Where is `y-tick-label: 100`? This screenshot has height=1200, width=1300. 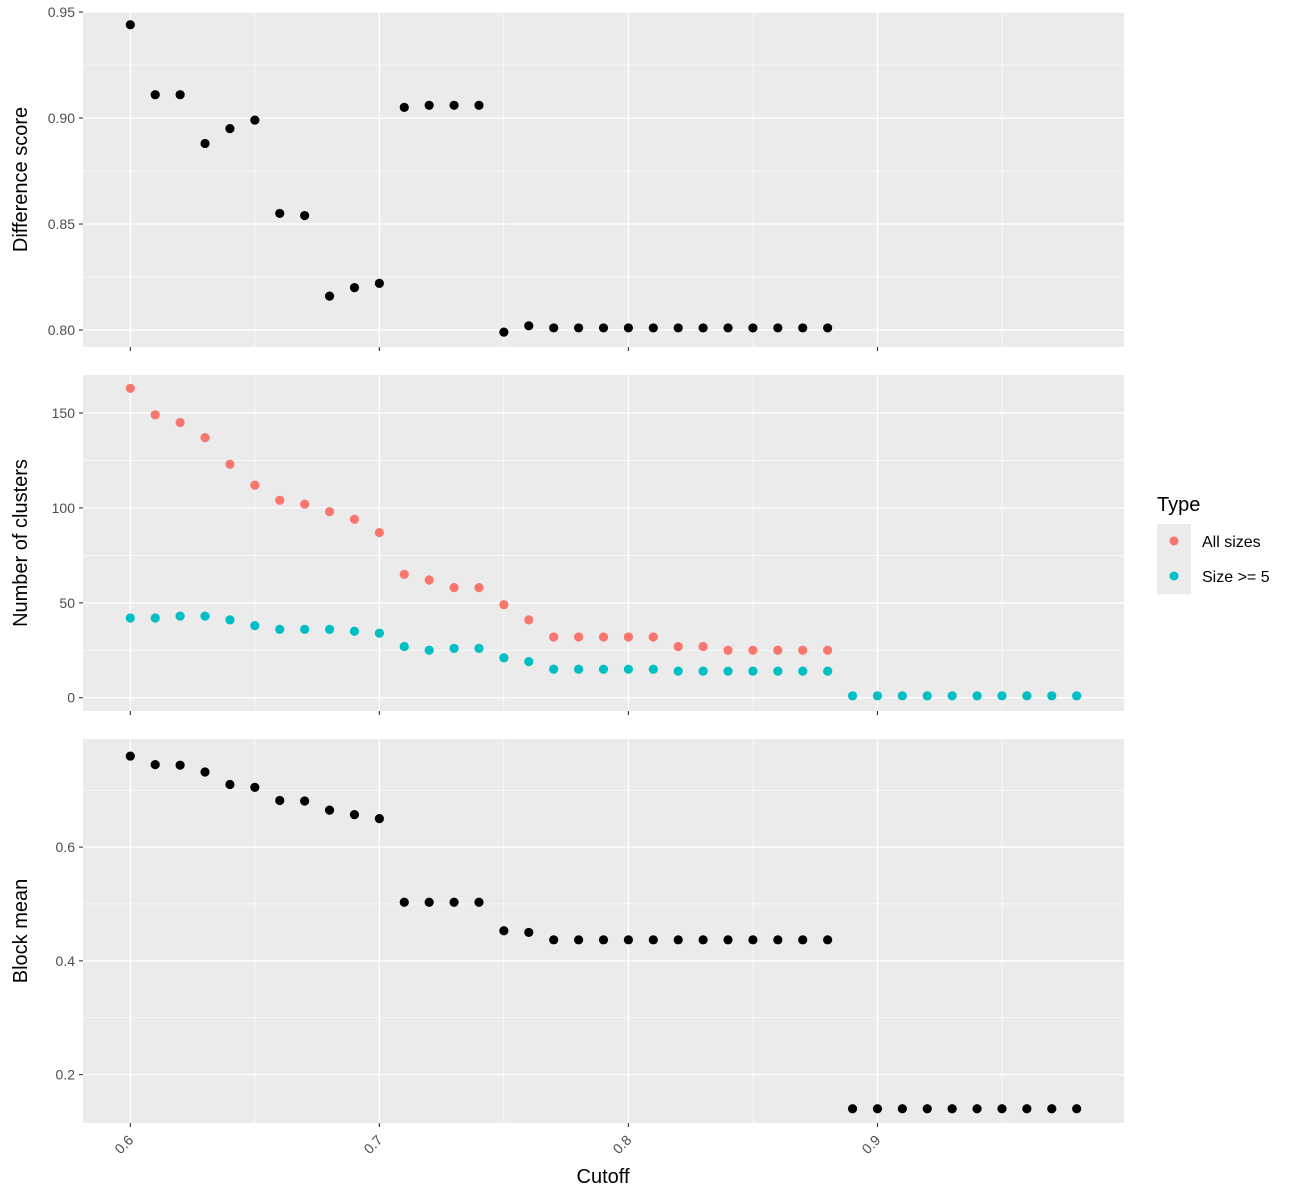
y-tick-label: 100 is located at coordinates (64, 508).